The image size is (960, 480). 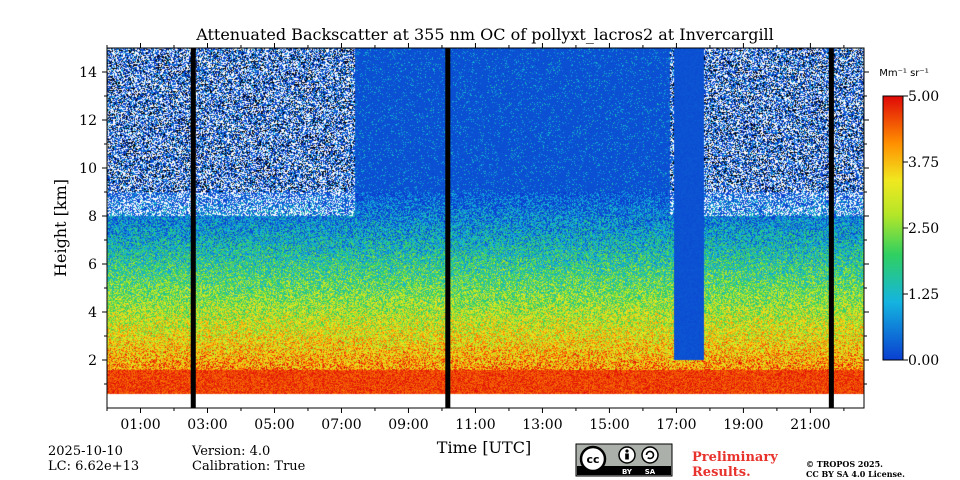 What do you see at coordinates (60, 228) in the screenshot?
I see `y-axis-label: Height [km]` at bounding box center [60, 228].